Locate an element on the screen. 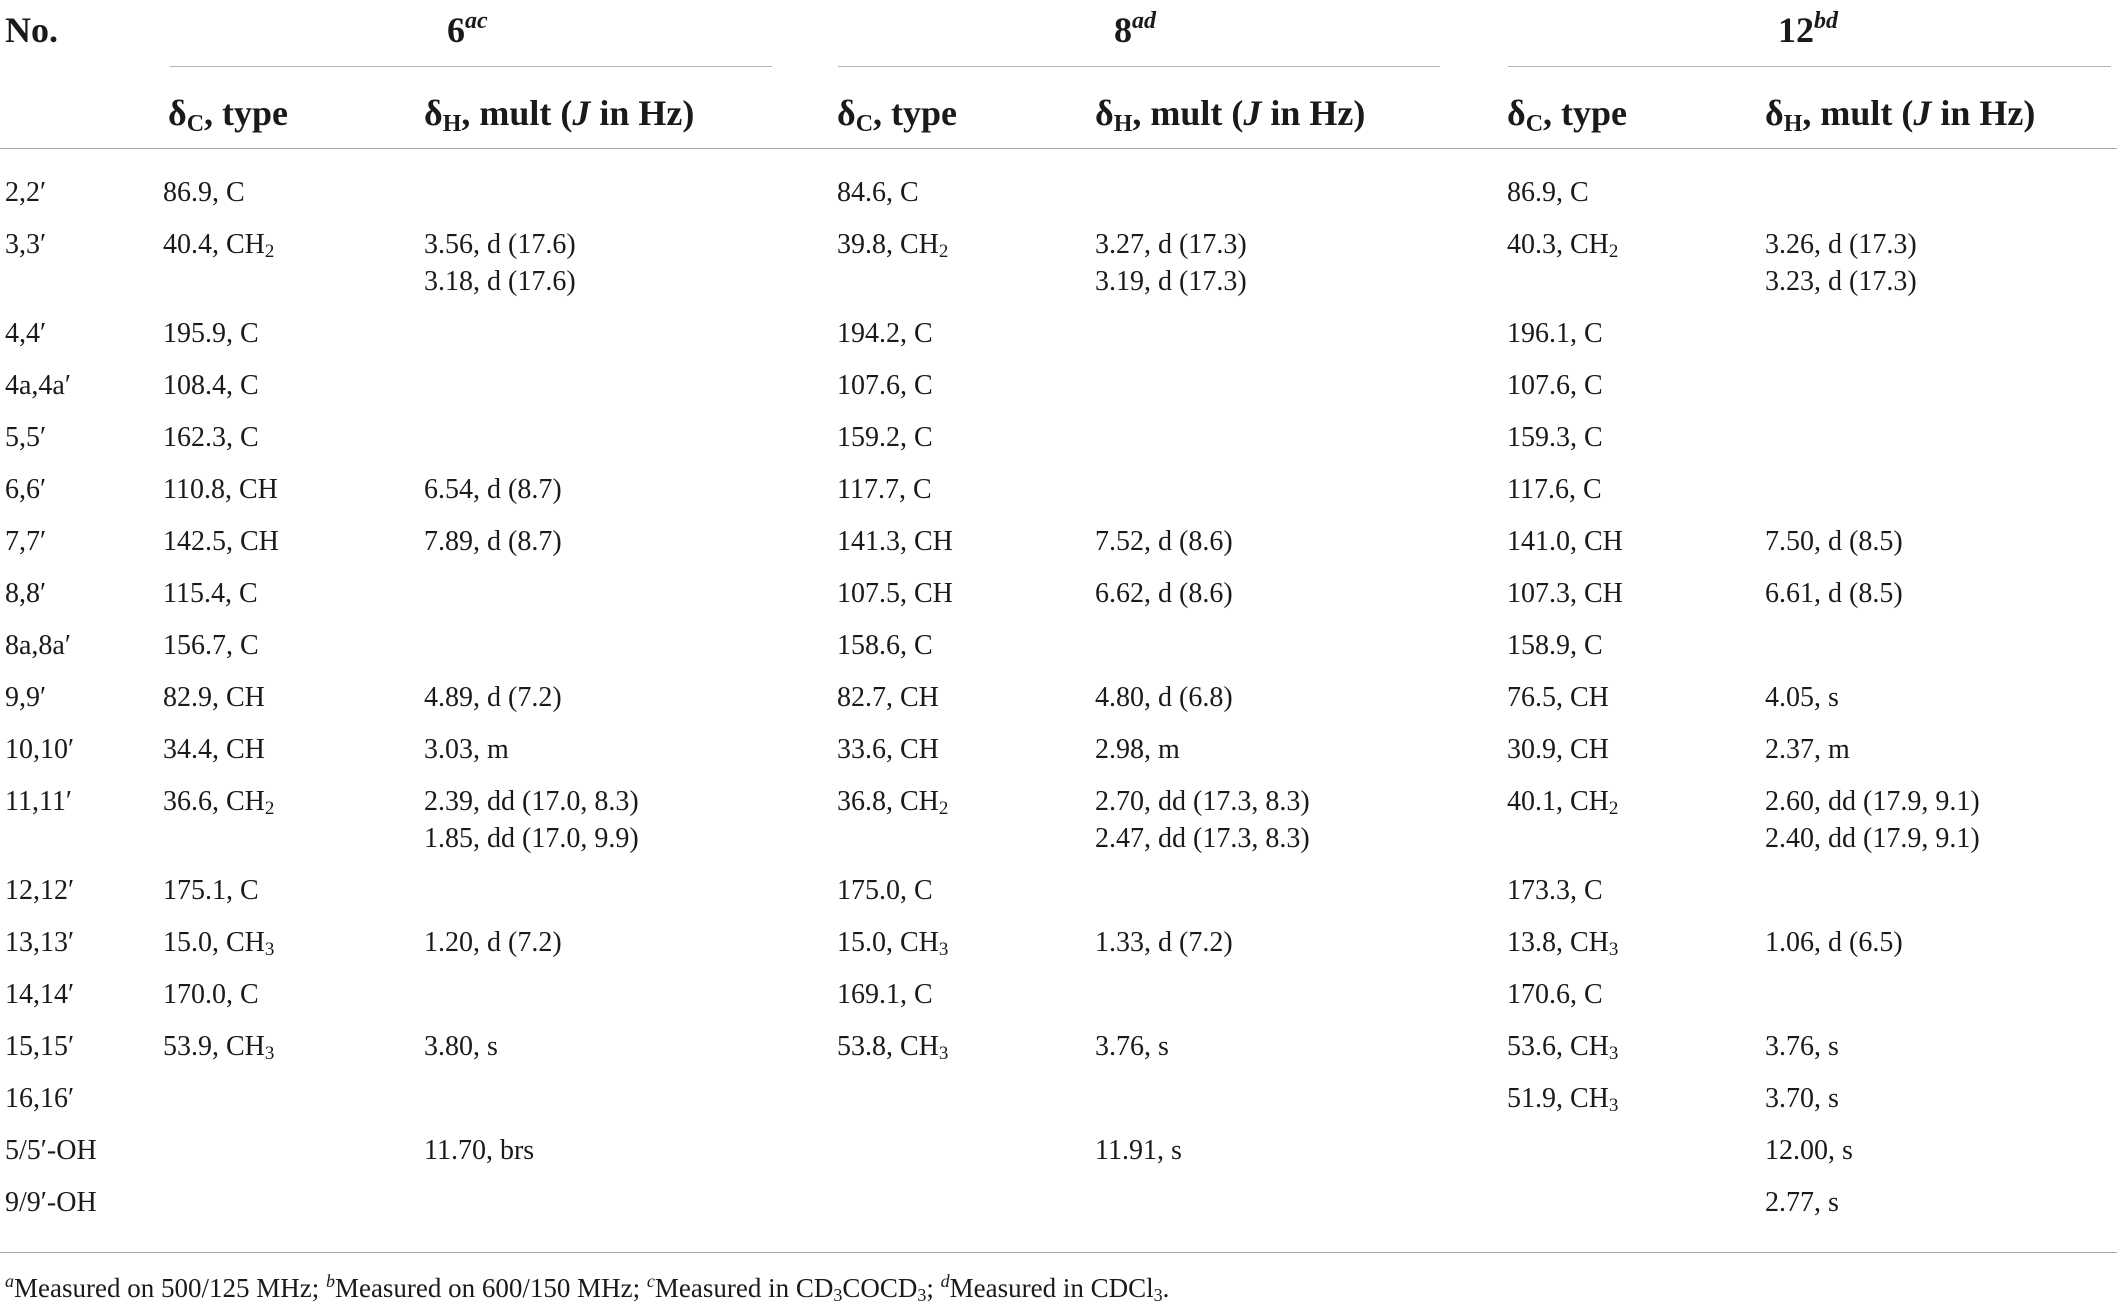 Image resolution: width=2117 pixels, height=1308 pixels. cell-line: 30.9, CH is located at coordinates (1558, 749).